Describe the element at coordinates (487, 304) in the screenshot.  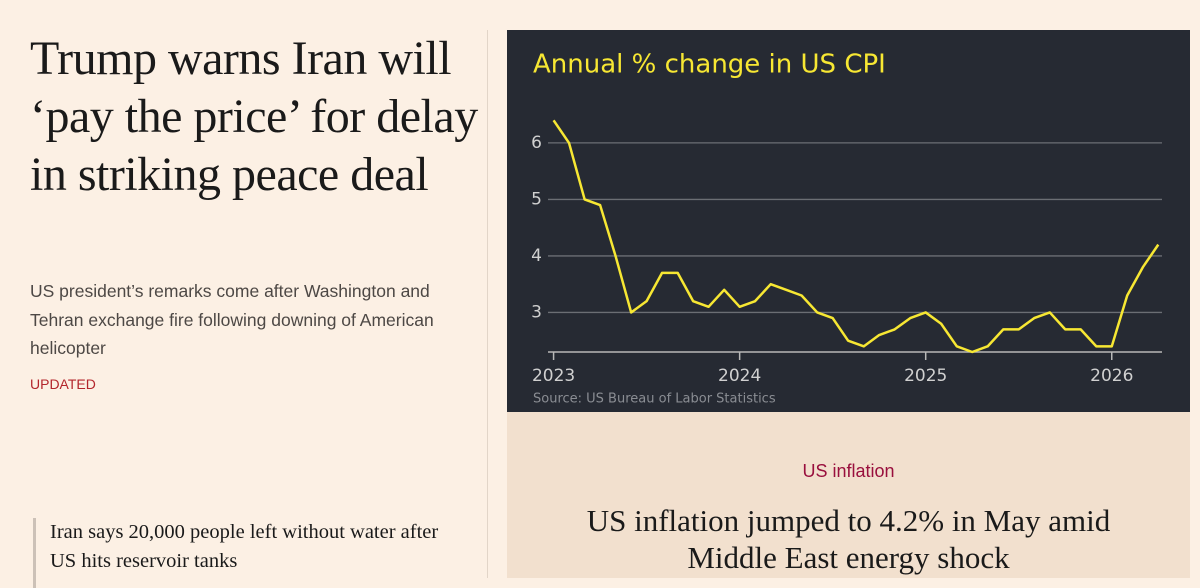
I see `divider` at that location.